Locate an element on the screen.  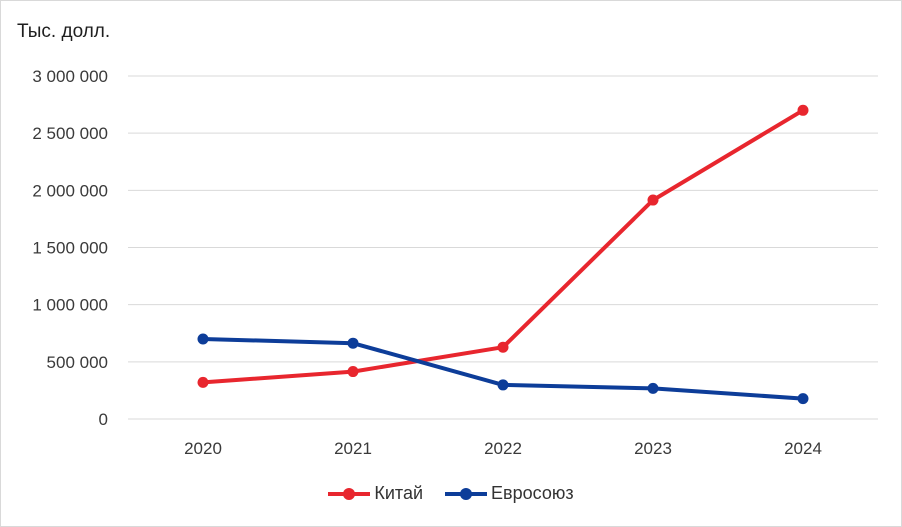
y-tick-label: 2 500 000 is located at coordinates (70, 133).